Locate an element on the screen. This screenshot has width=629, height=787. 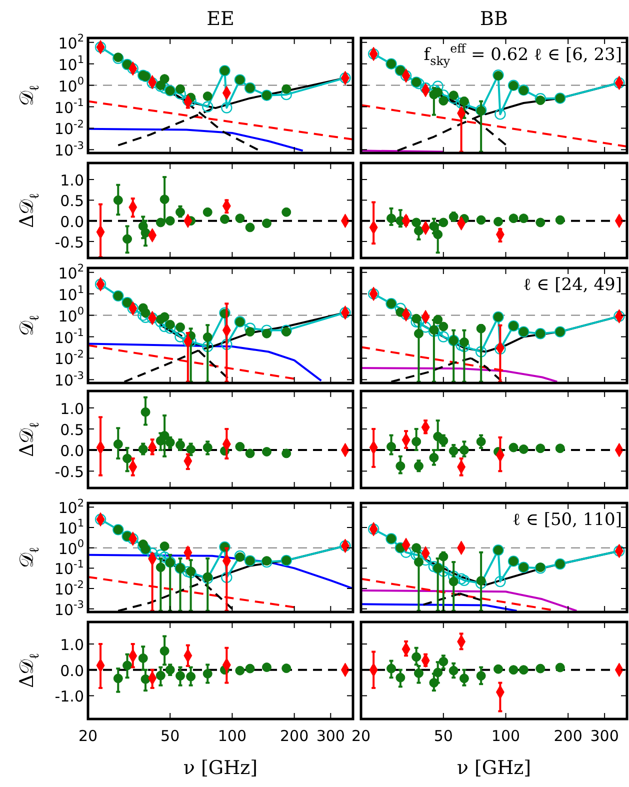
annotation: ℓ ∈ [24, 49] is located at coordinates (572, 285).